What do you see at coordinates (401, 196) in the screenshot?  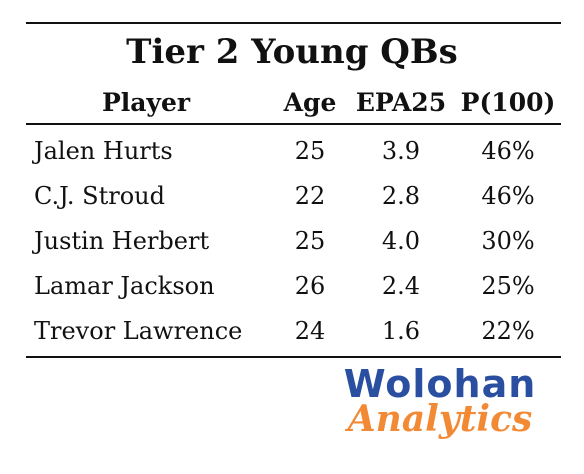 I see `epa25-cell: 2.8` at bounding box center [401, 196].